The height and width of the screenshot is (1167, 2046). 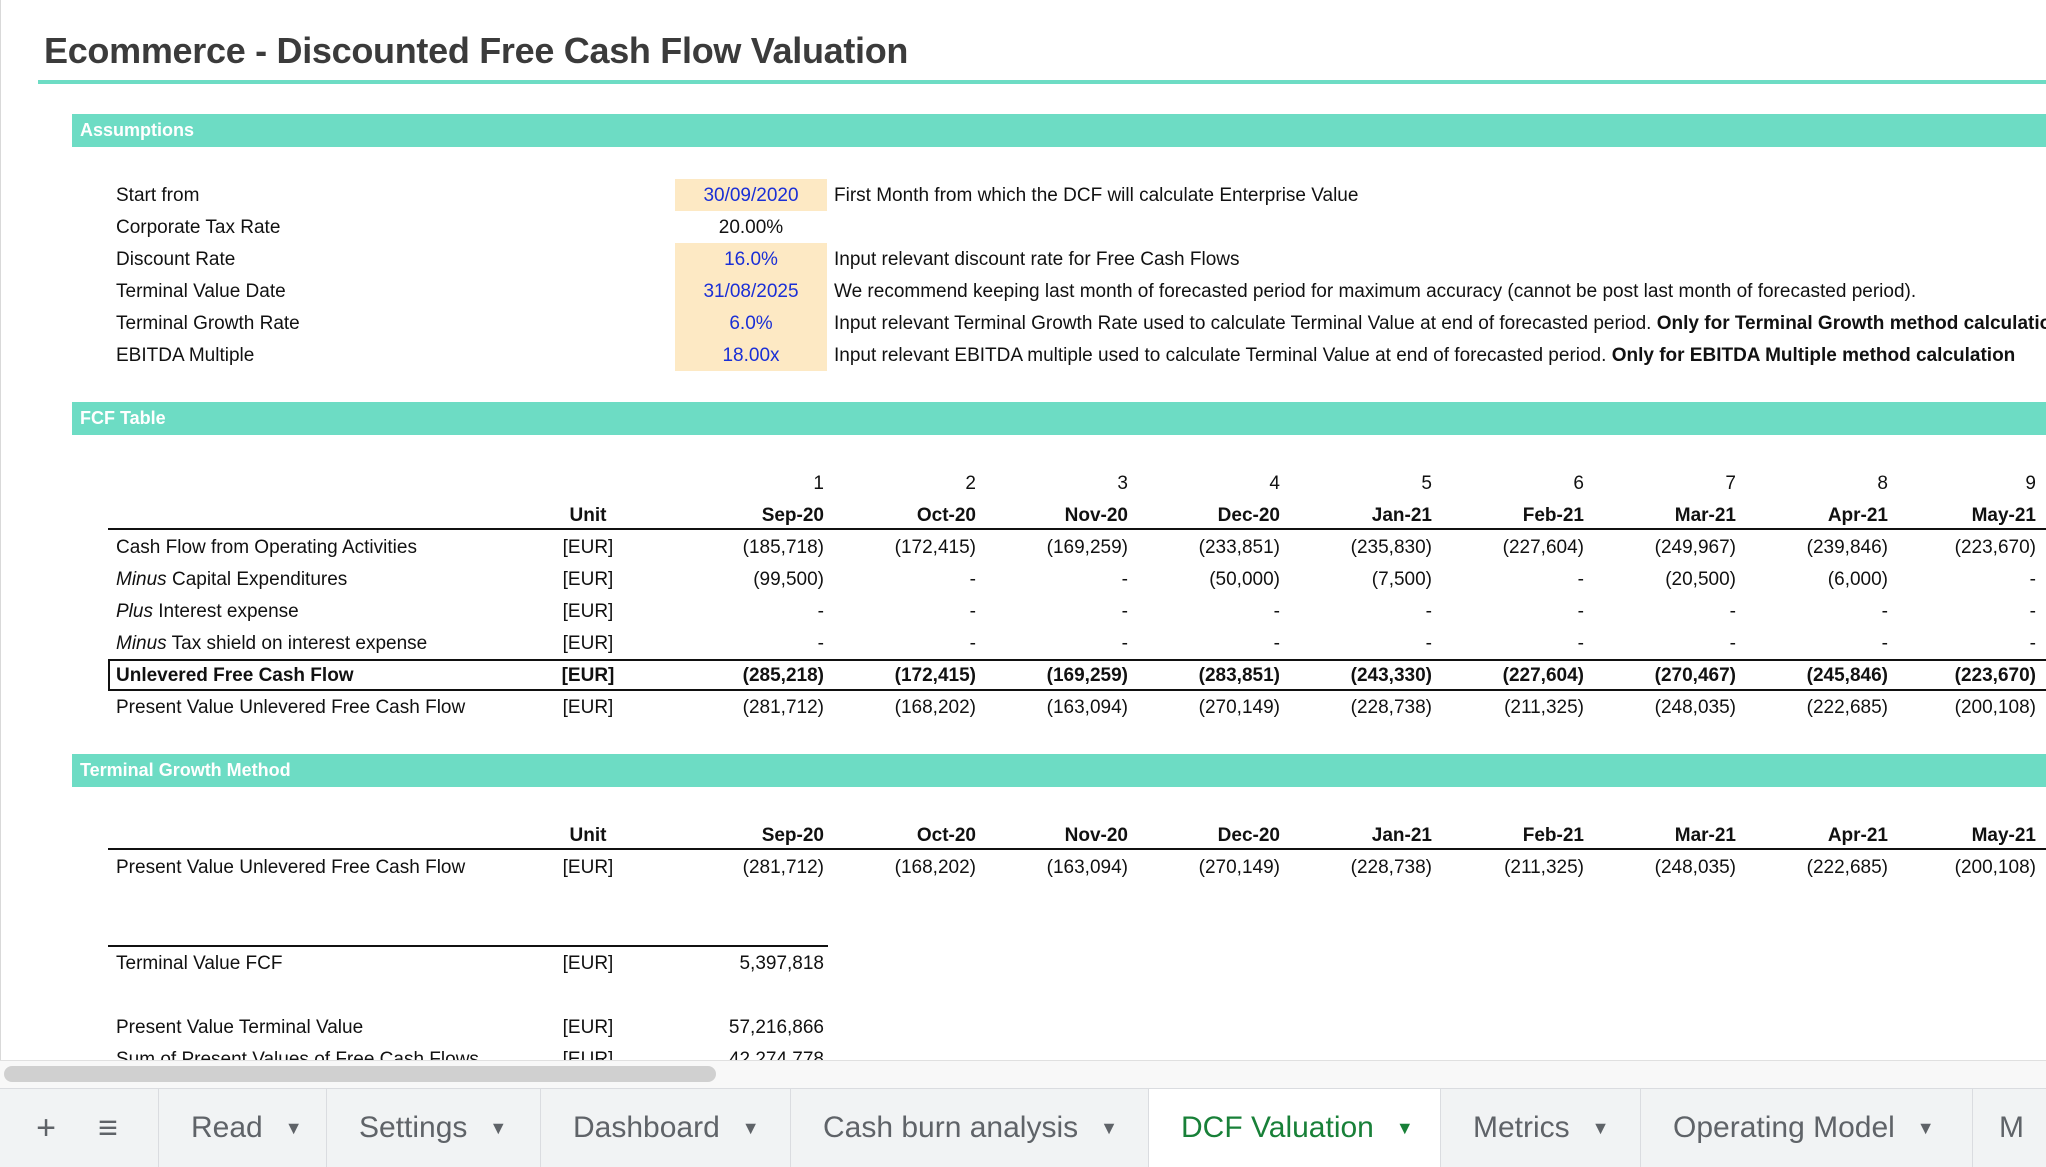 I want to click on table-cell: (50,000), so click(x=1244, y=579).